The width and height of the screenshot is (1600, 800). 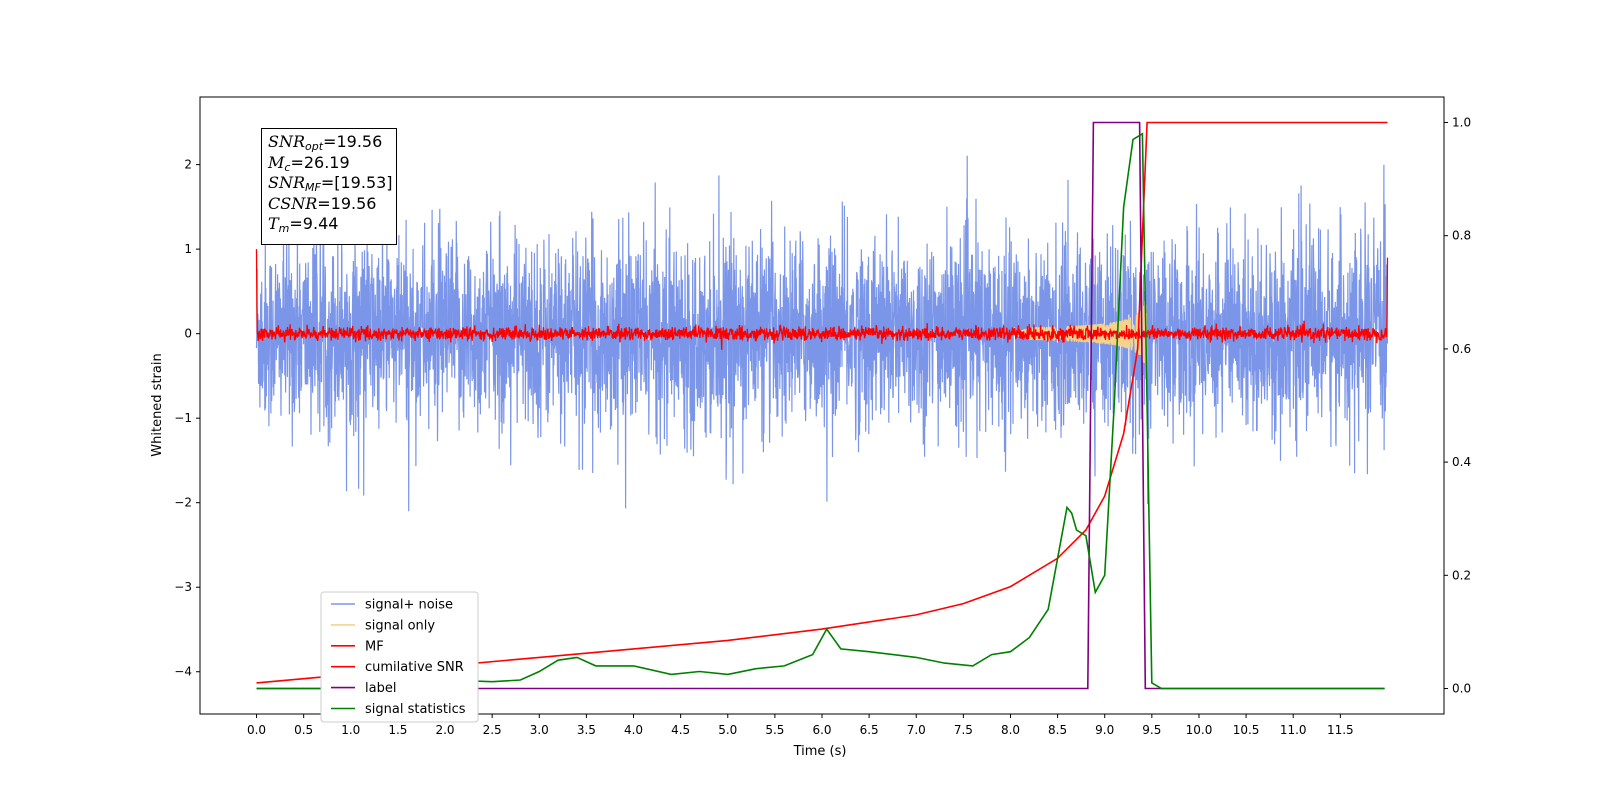 What do you see at coordinates (963, 730) in the screenshot?
I see `x-tick-label: 7.5` at bounding box center [963, 730].